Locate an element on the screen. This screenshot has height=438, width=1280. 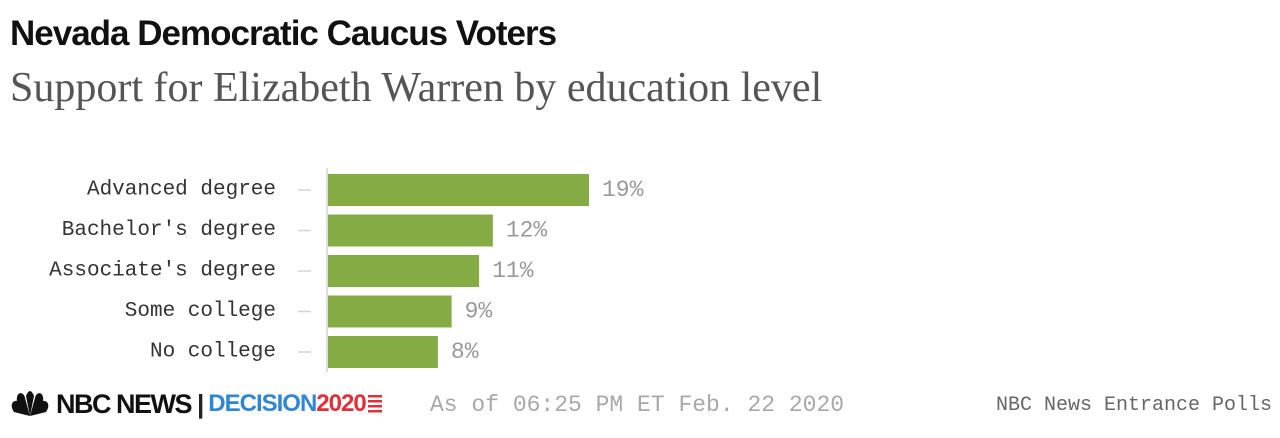
nbc-decision-logo: NBC NEWS | DECISION 2020 is located at coordinates (196, 404).